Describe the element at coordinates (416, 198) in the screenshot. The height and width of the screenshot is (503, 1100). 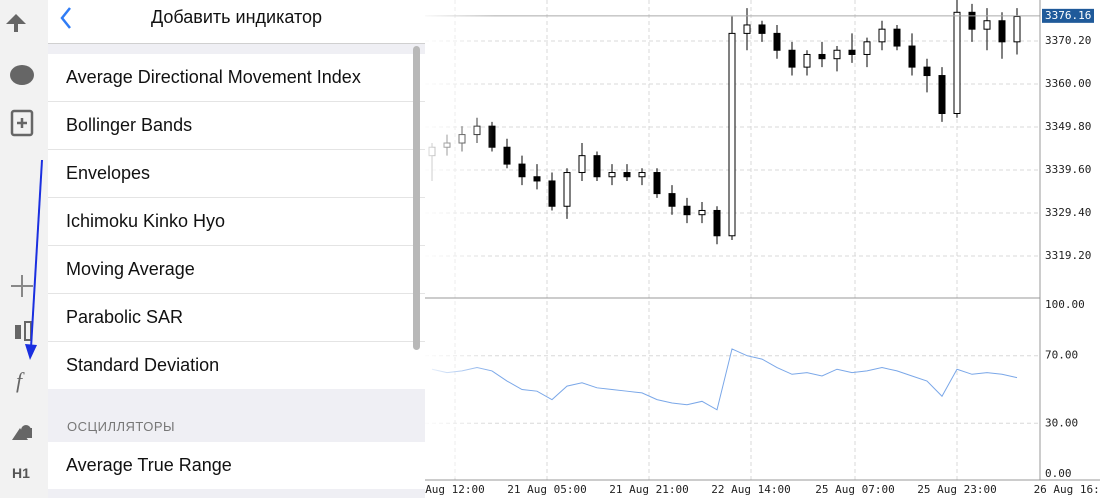
I see `scrollbar` at that location.